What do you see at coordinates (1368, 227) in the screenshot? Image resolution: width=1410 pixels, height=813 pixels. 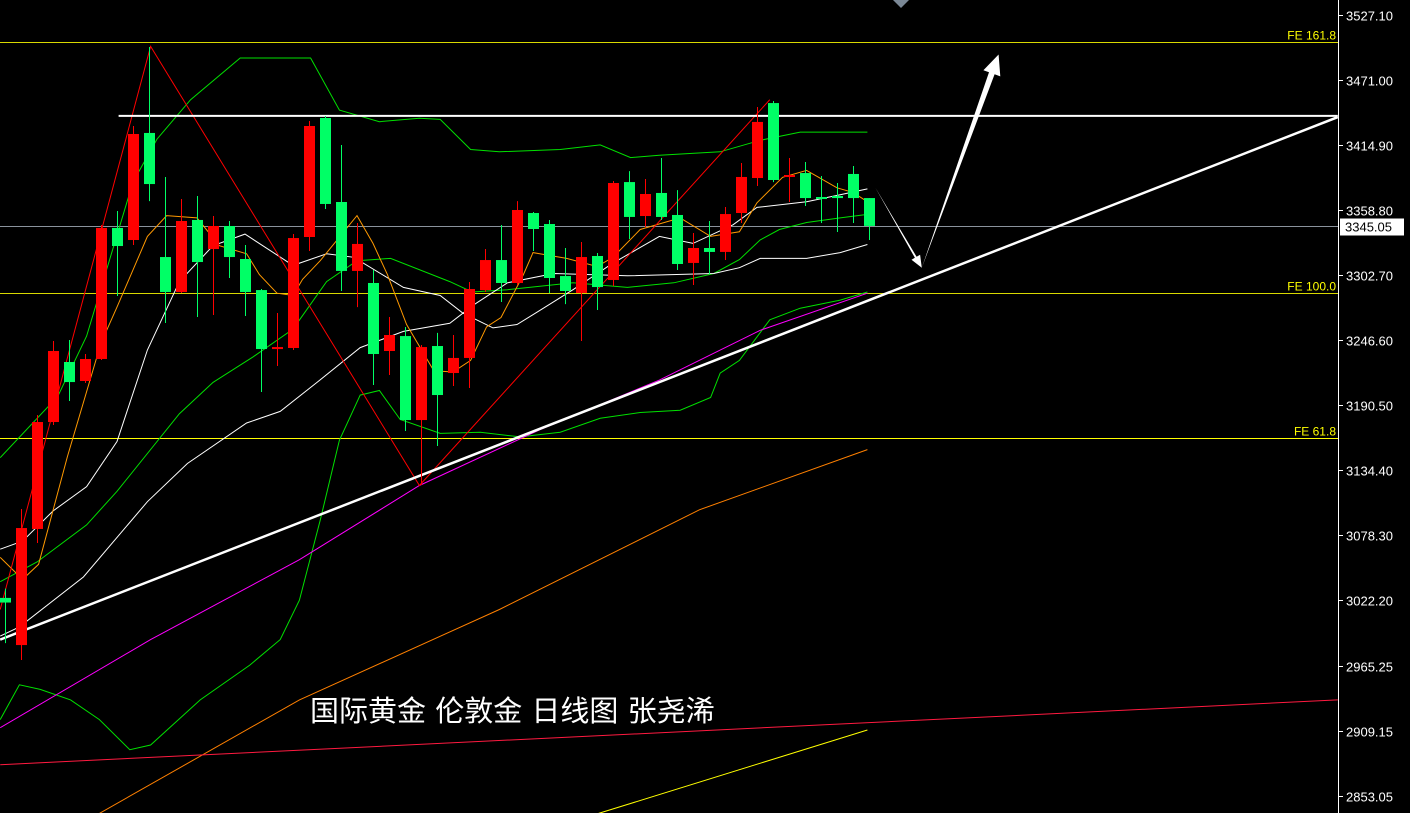 I see `current-price-label: 3345.05` at bounding box center [1368, 227].